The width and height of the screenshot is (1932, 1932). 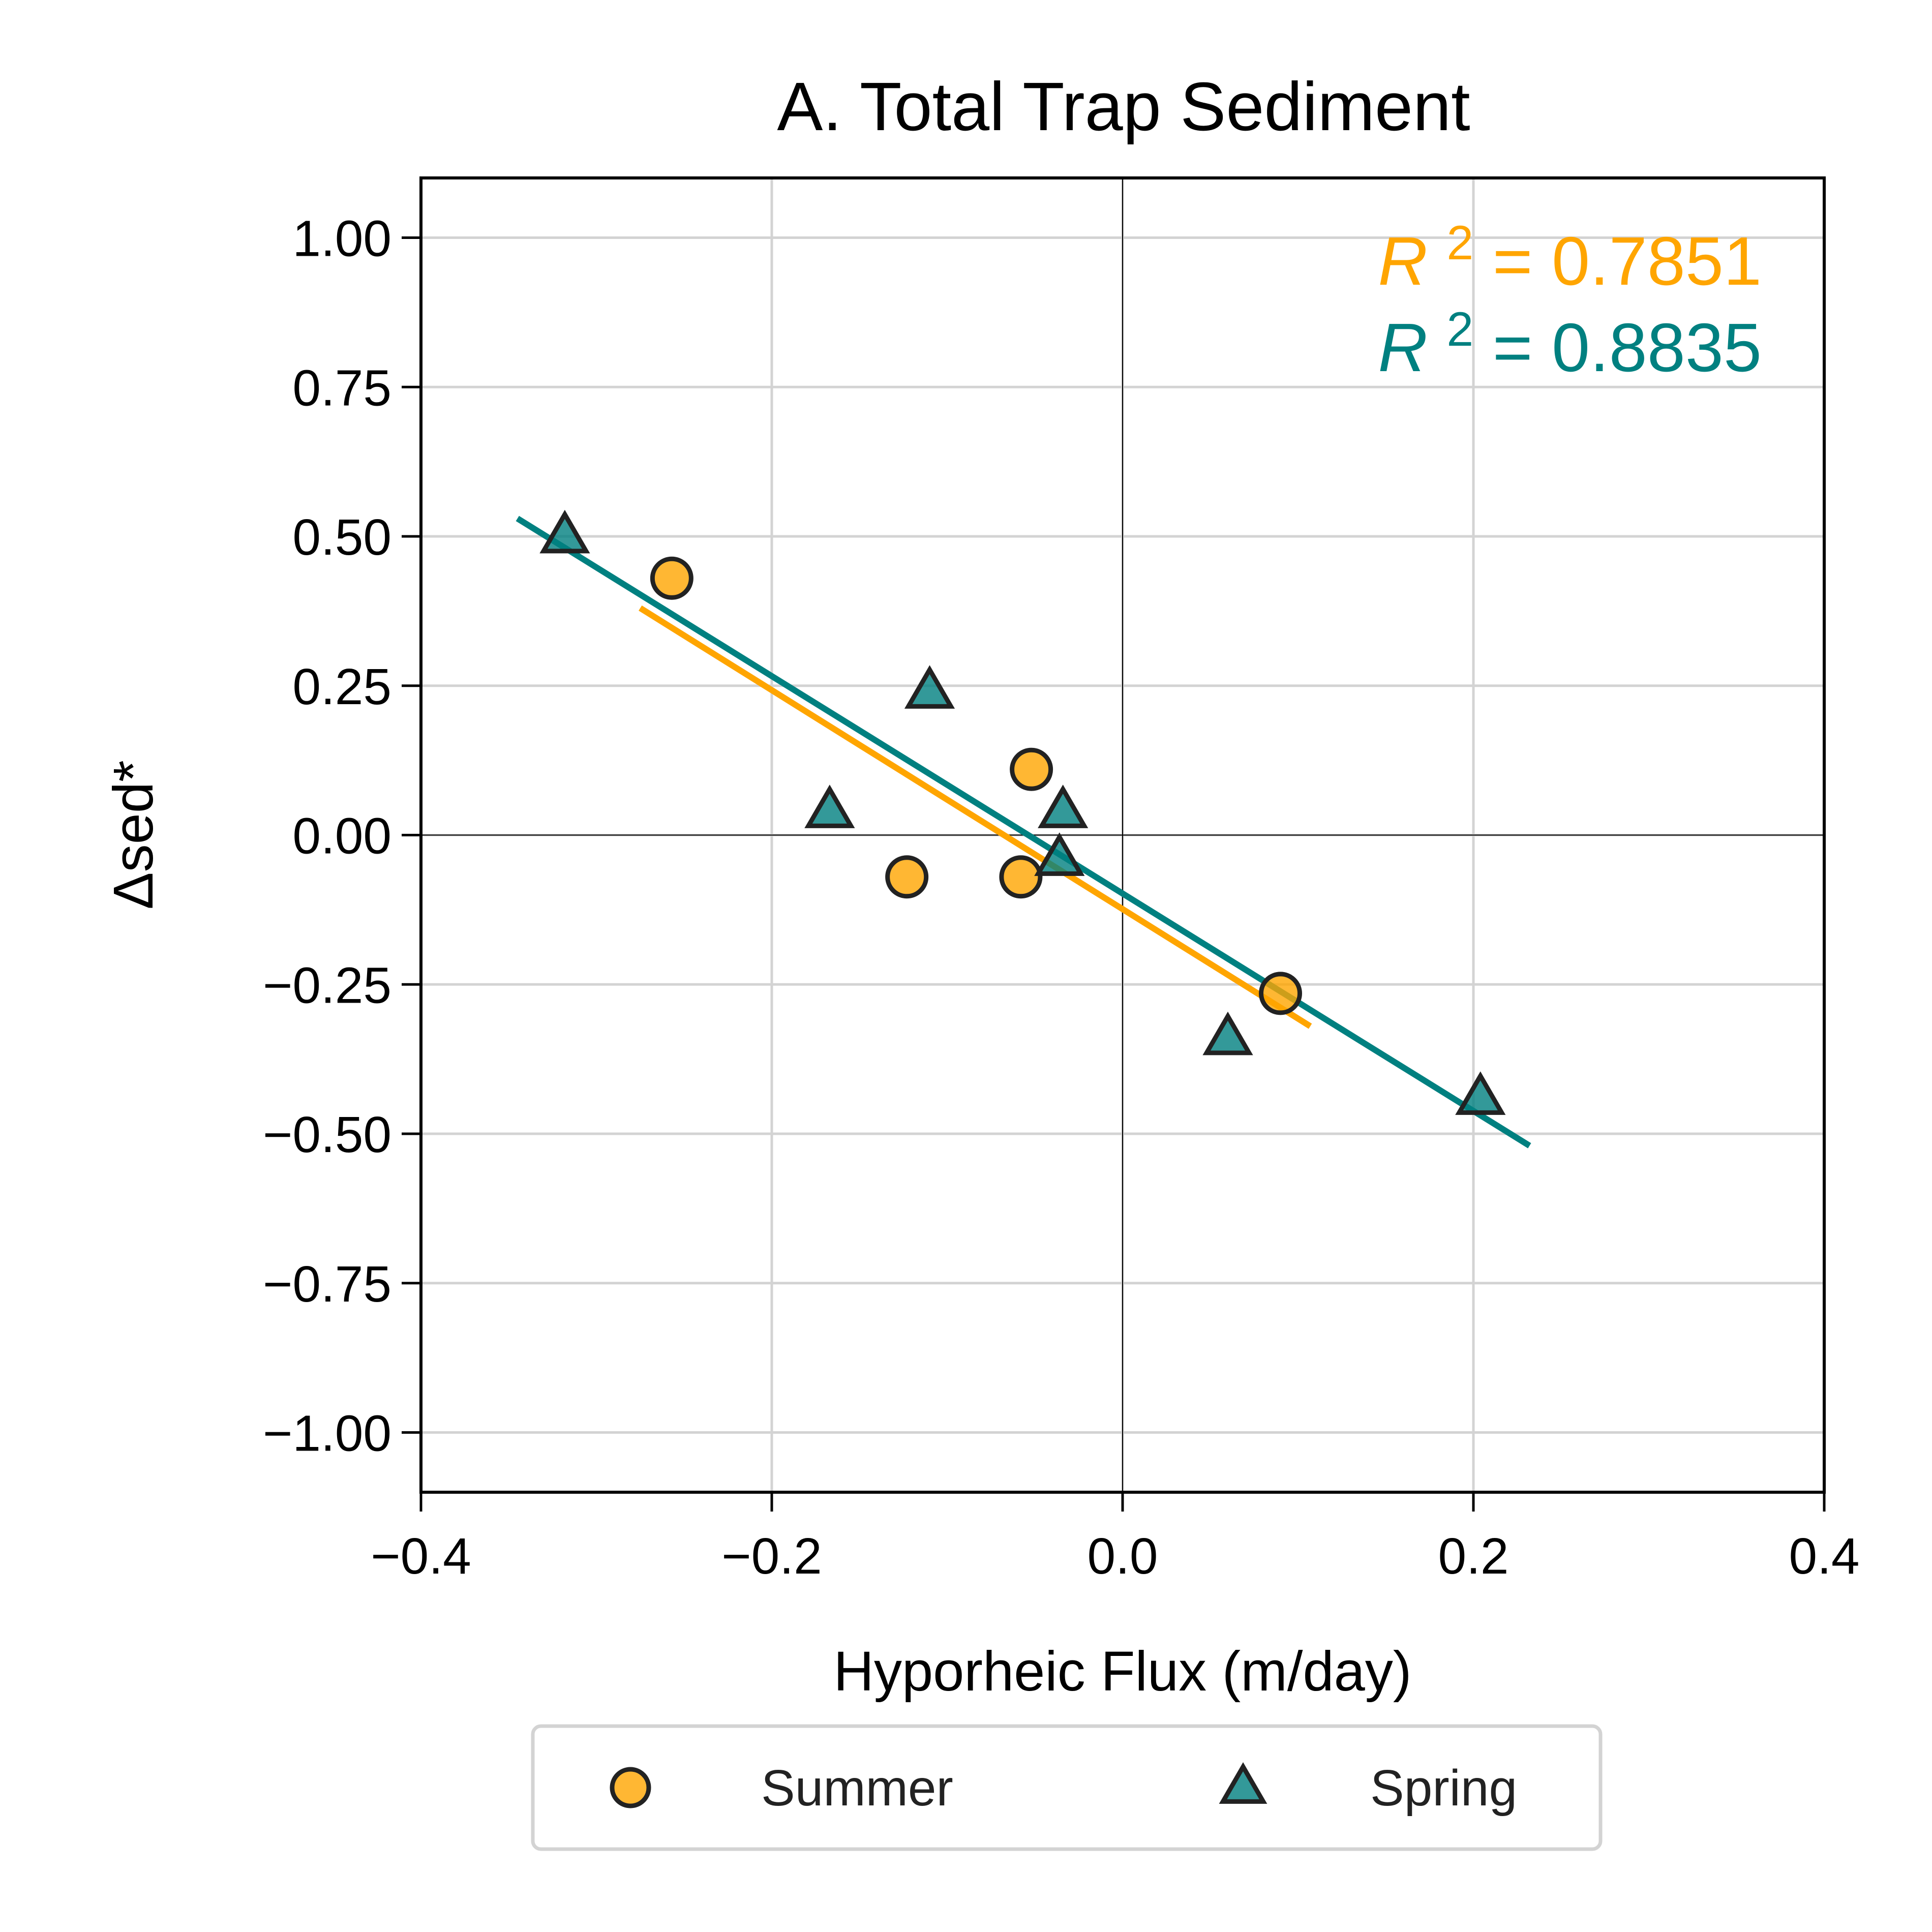 I want to click on summer-fit-line, so click(x=976, y=817).